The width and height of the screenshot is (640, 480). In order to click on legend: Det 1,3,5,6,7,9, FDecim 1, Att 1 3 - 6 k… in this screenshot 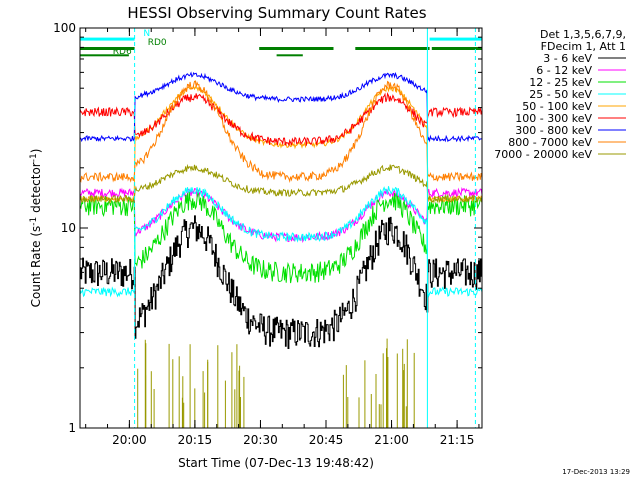, I will do `click(560, 94)`.